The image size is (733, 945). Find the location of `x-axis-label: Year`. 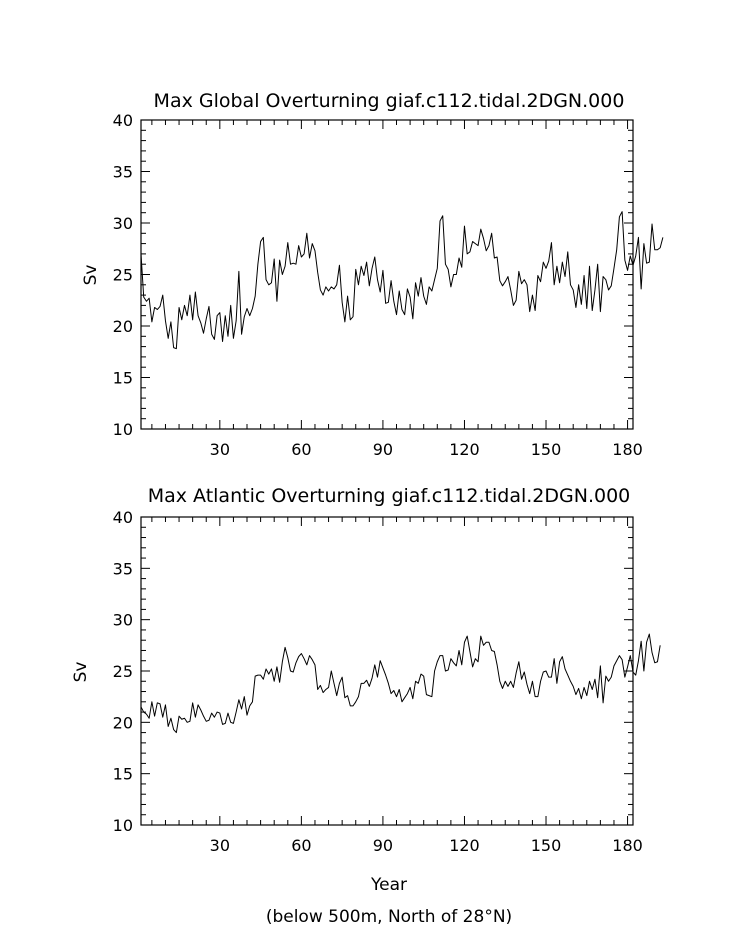

x-axis-label: Year is located at coordinates (388, 885).